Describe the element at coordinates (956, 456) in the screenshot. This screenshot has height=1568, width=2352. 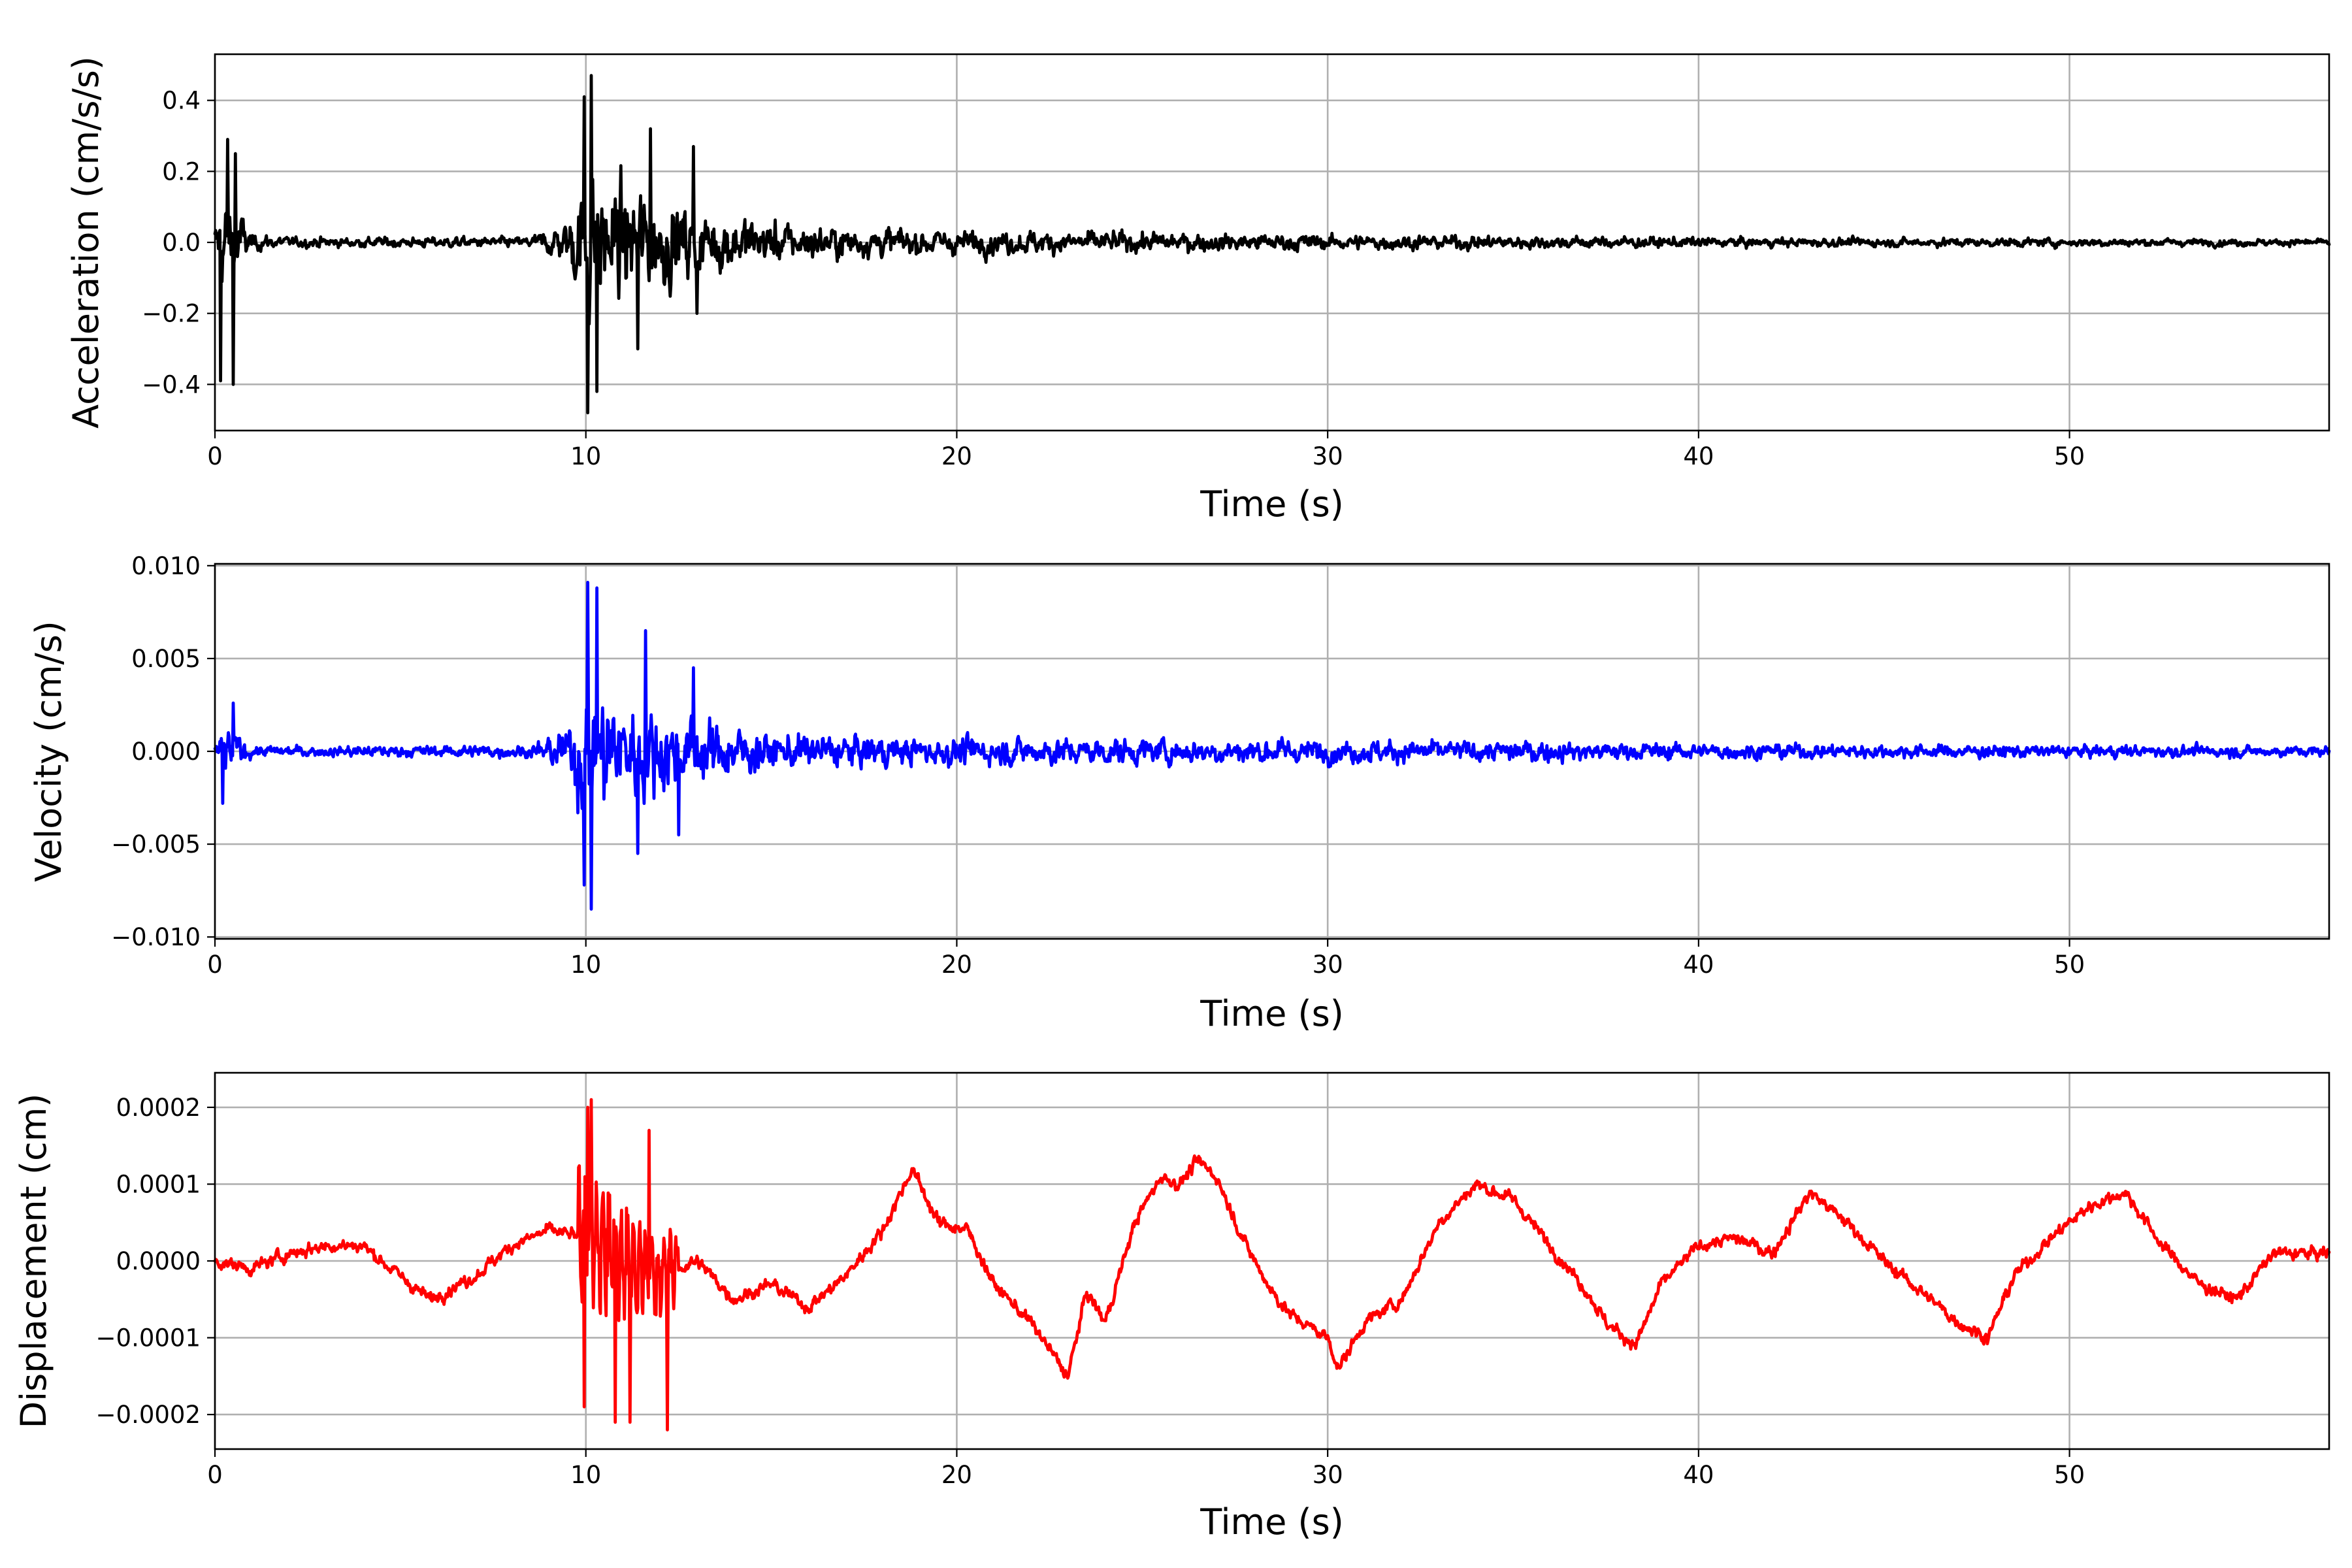
I see `acceleration-x-tick-label: 20` at that location.